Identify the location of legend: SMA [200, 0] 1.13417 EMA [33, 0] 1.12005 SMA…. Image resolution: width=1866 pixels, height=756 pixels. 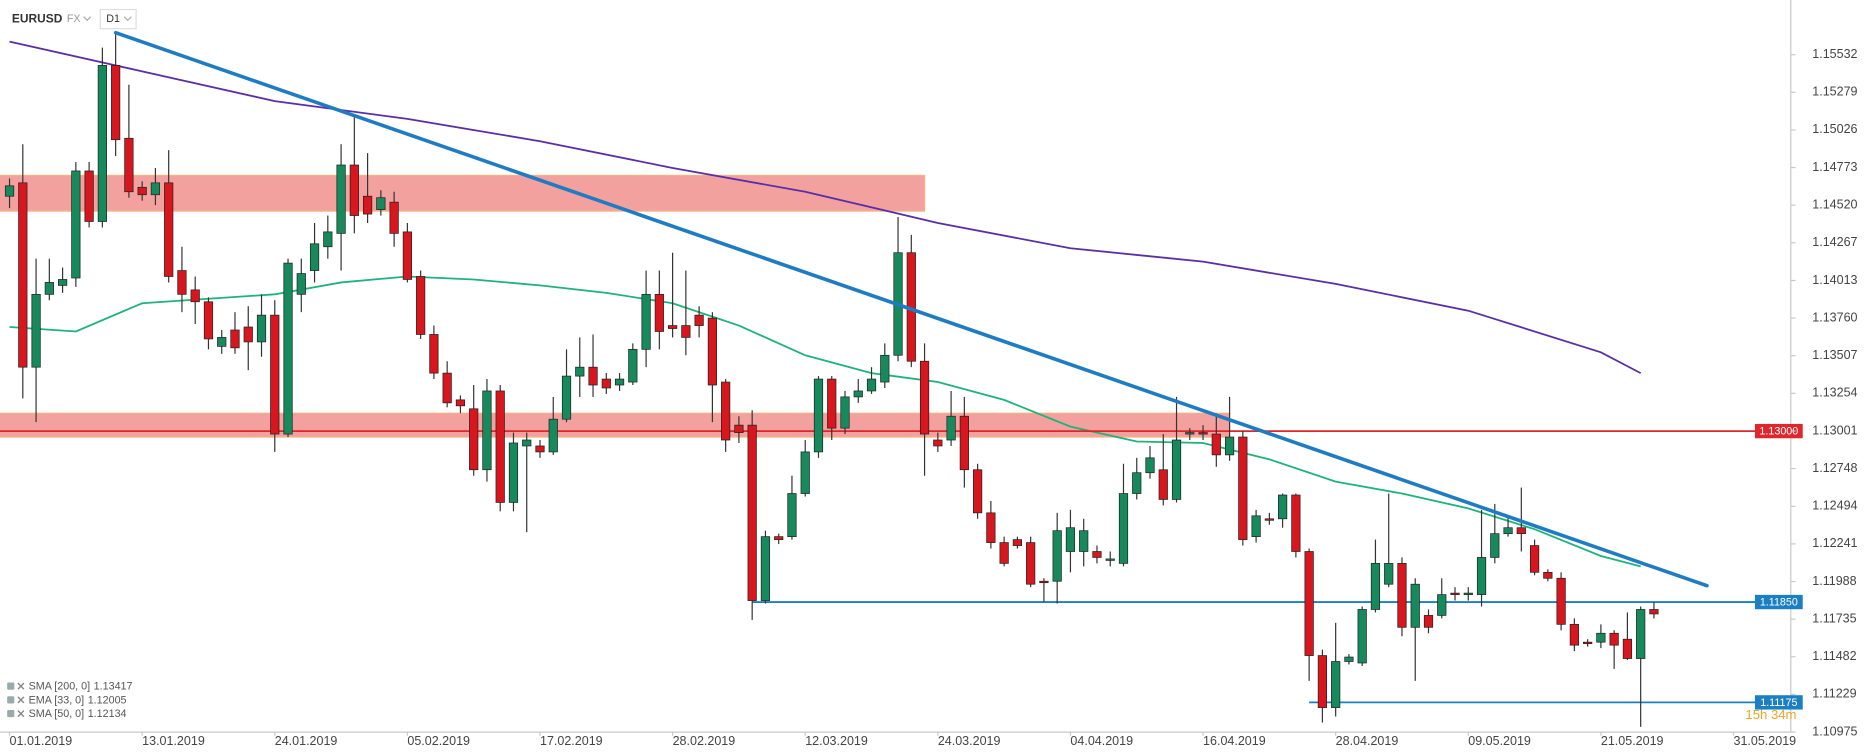
(70, 700).